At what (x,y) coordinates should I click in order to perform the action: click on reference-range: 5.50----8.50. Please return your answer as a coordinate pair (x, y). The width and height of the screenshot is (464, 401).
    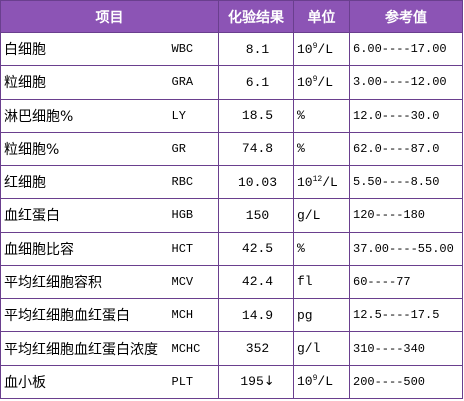
    Looking at the image, I should click on (406, 182).